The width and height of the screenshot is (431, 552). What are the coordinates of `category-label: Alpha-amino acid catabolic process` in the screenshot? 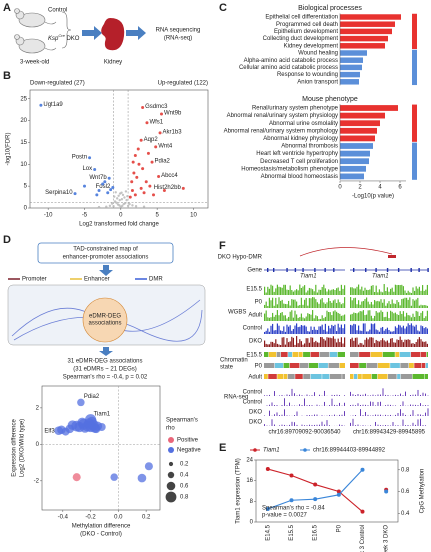 It's located at (291, 61).